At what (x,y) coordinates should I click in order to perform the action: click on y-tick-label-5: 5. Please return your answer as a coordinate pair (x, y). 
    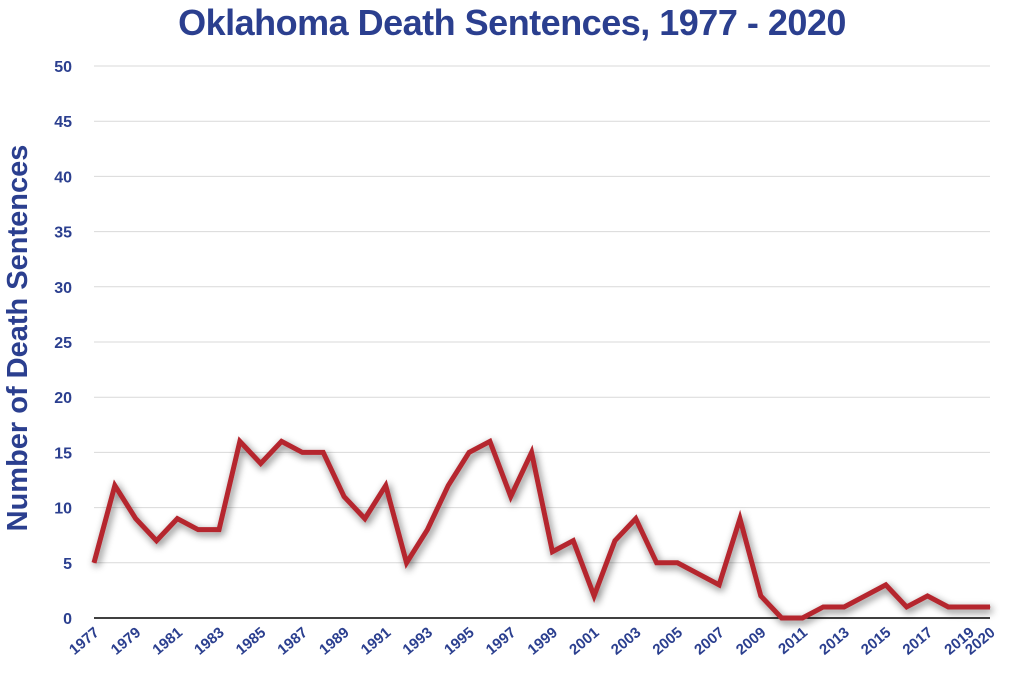
    Looking at the image, I should click on (67, 564).